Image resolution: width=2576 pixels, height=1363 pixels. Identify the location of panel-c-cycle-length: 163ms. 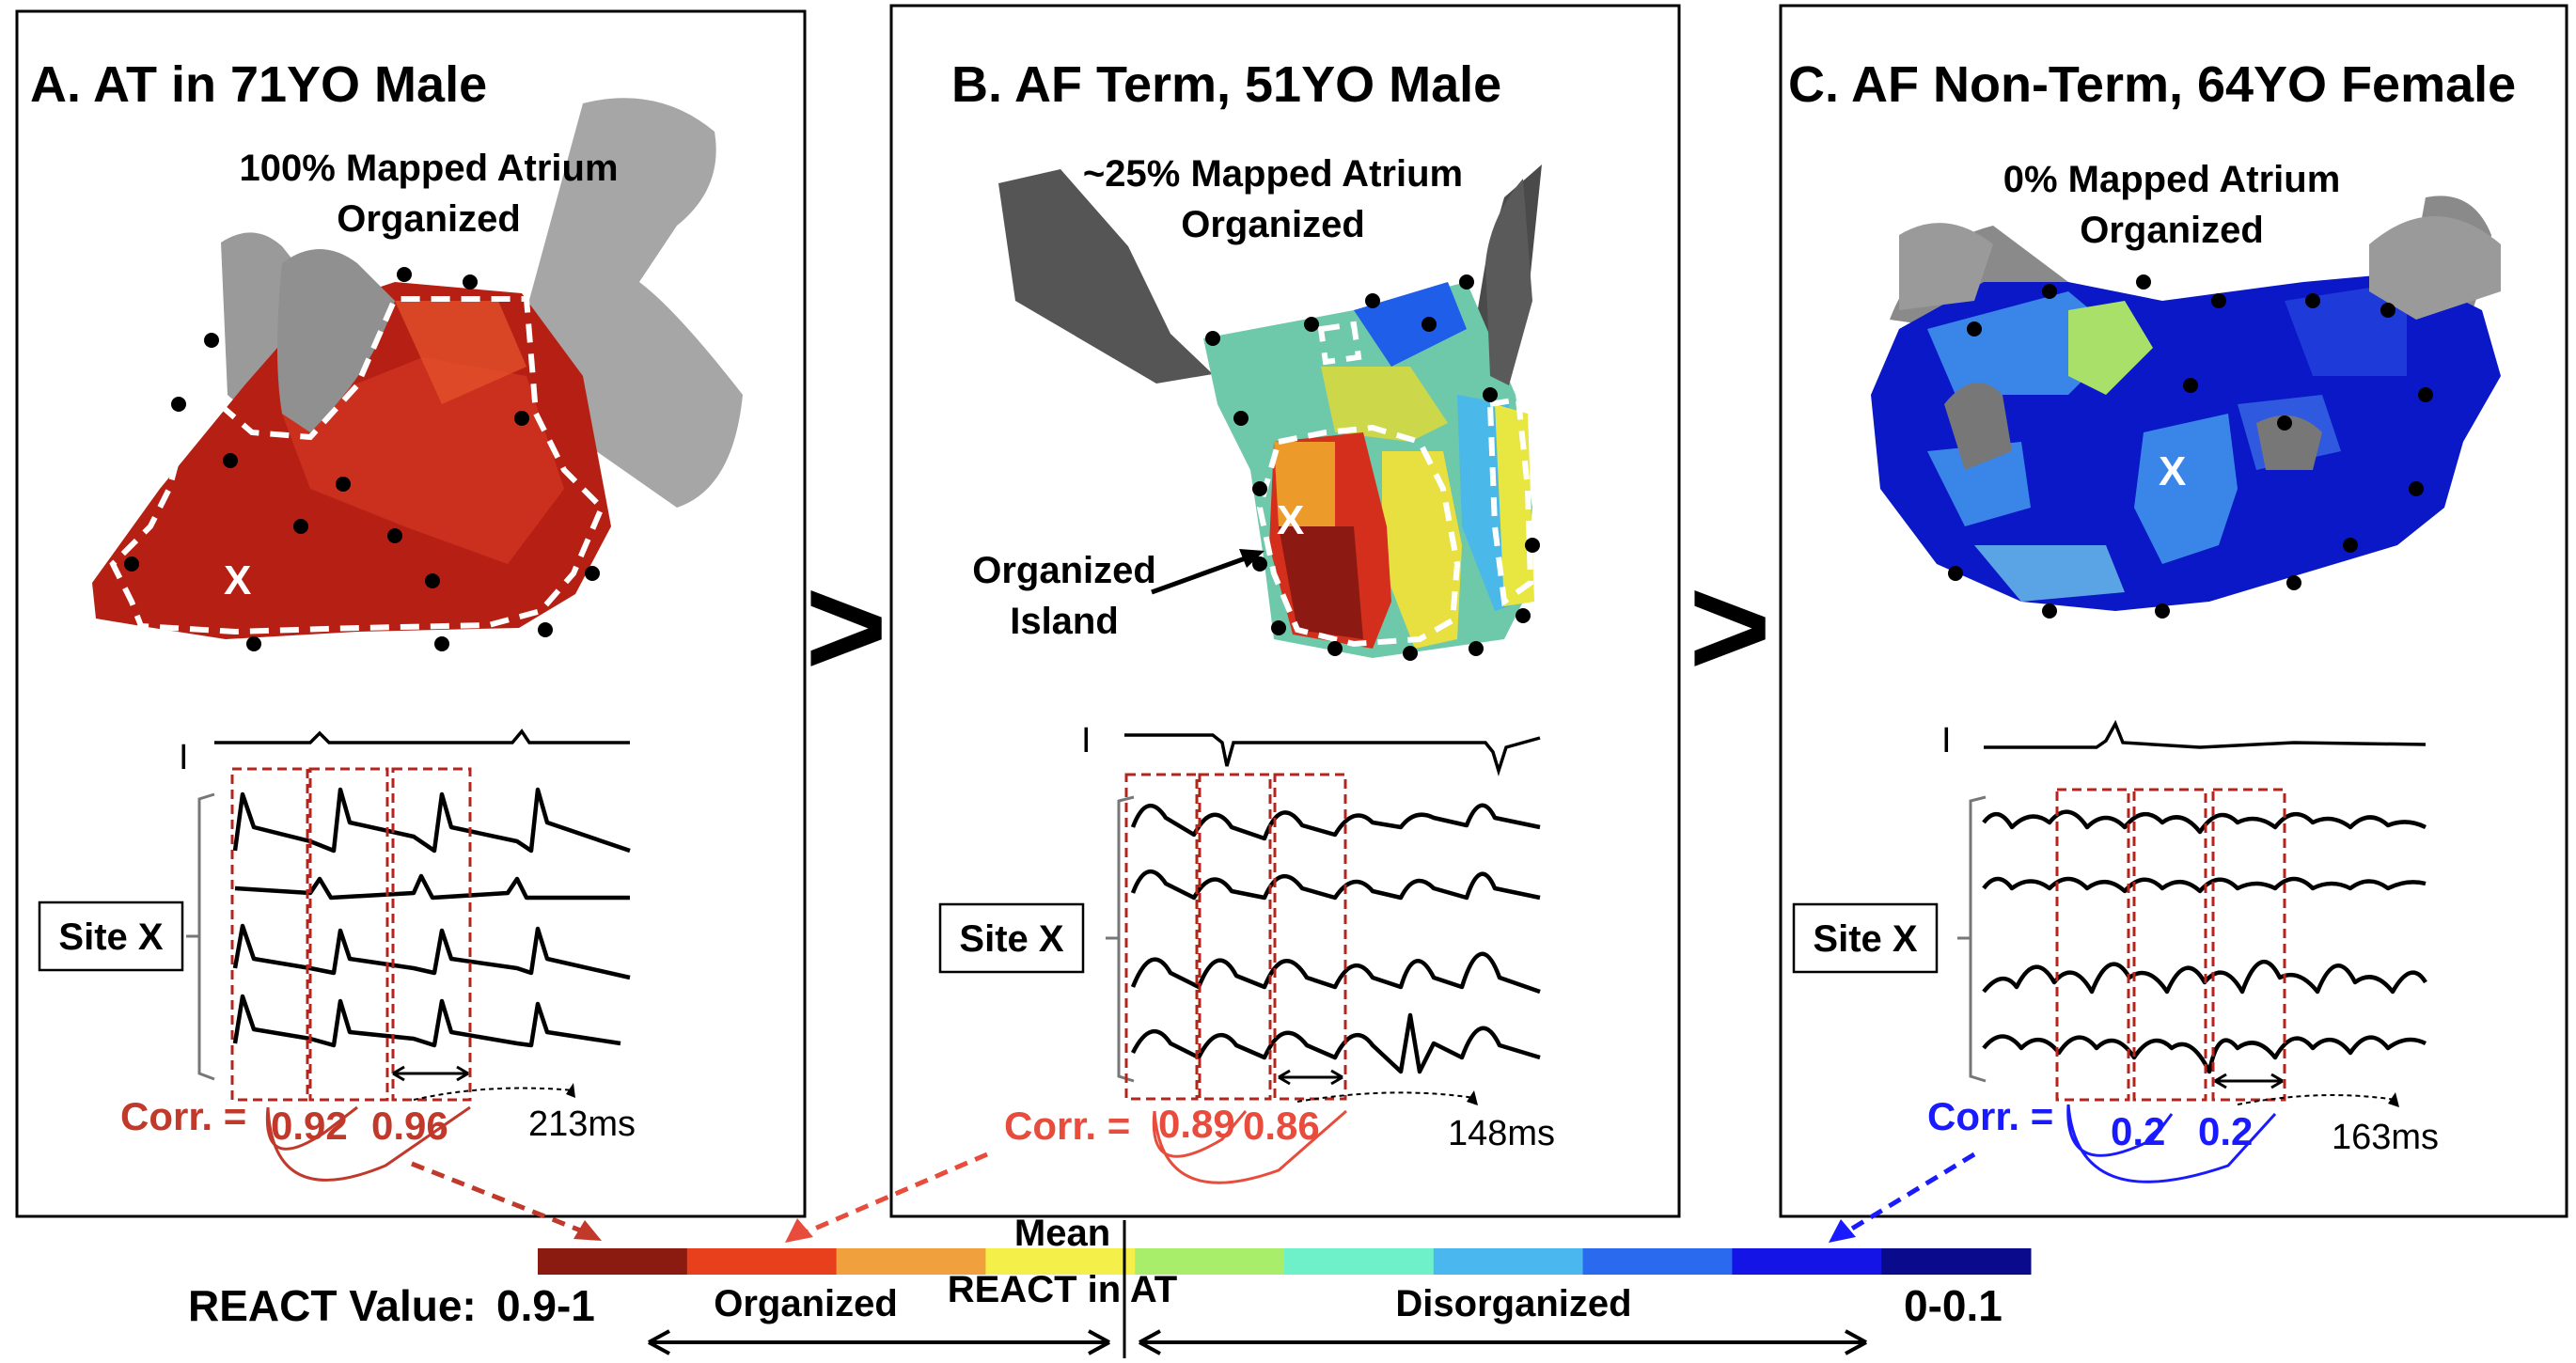
(2386, 1137).